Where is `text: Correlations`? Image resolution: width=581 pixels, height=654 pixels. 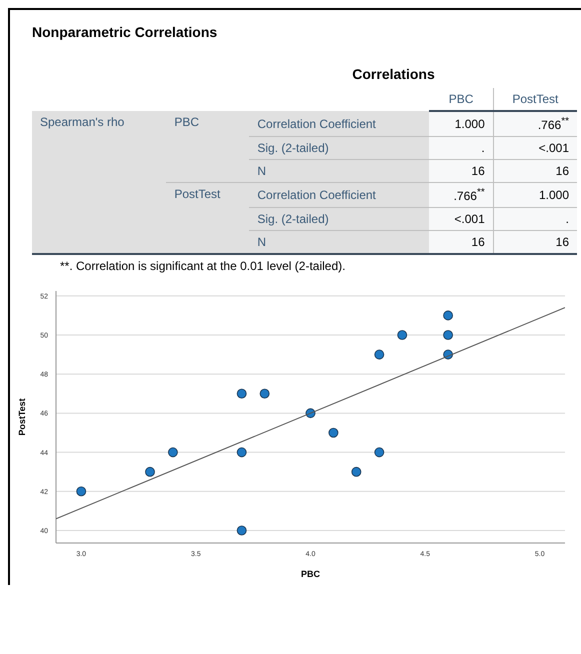
text: Correlations is located at coordinates (393, 74).